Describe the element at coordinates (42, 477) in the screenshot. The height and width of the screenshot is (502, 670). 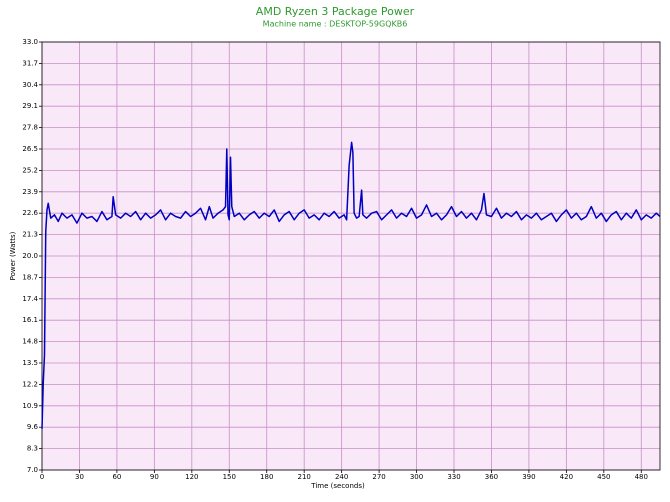
I see `x-tick-label: 0` at that location.